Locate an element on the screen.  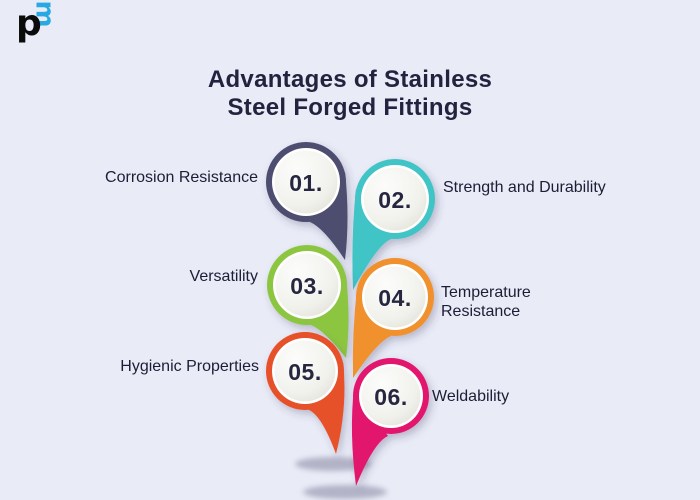
pin-05-inner is located at coordinates (305, 371).